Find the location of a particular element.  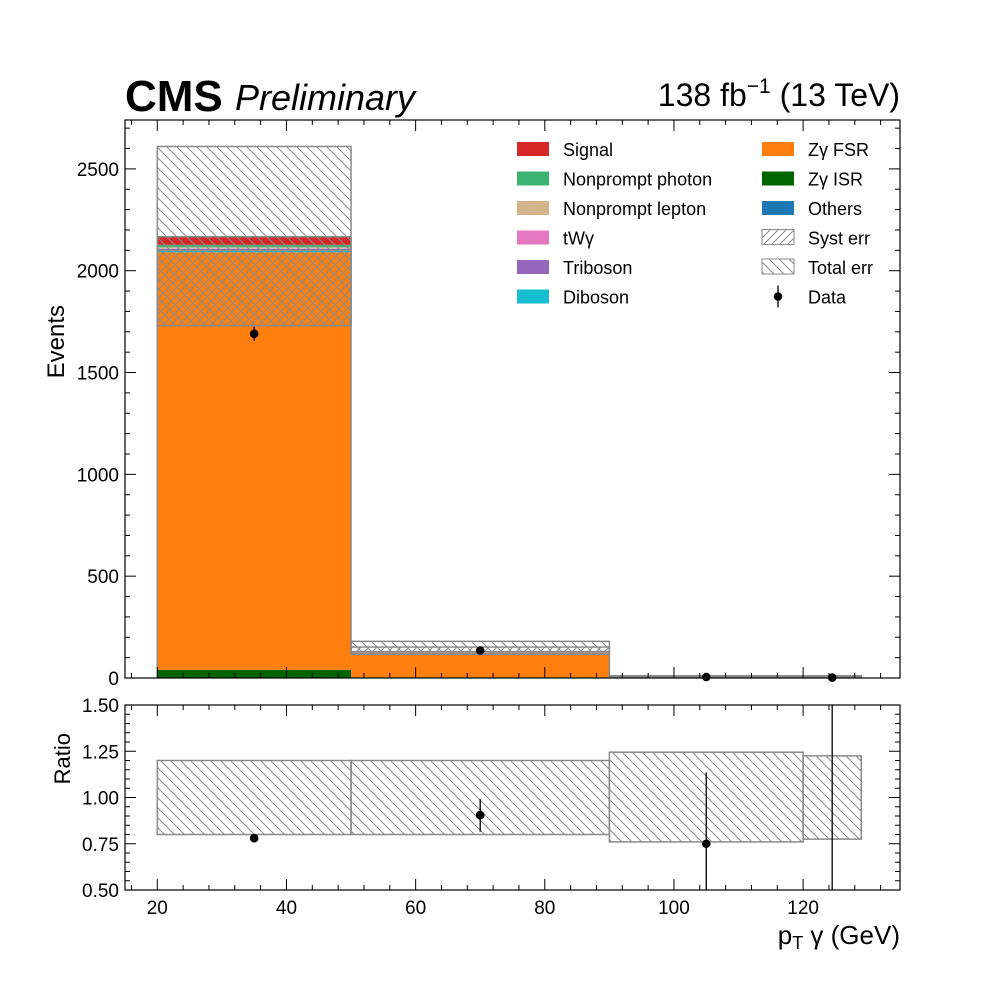

legend-syst-err-swatch is located at coordinates (778, 237).